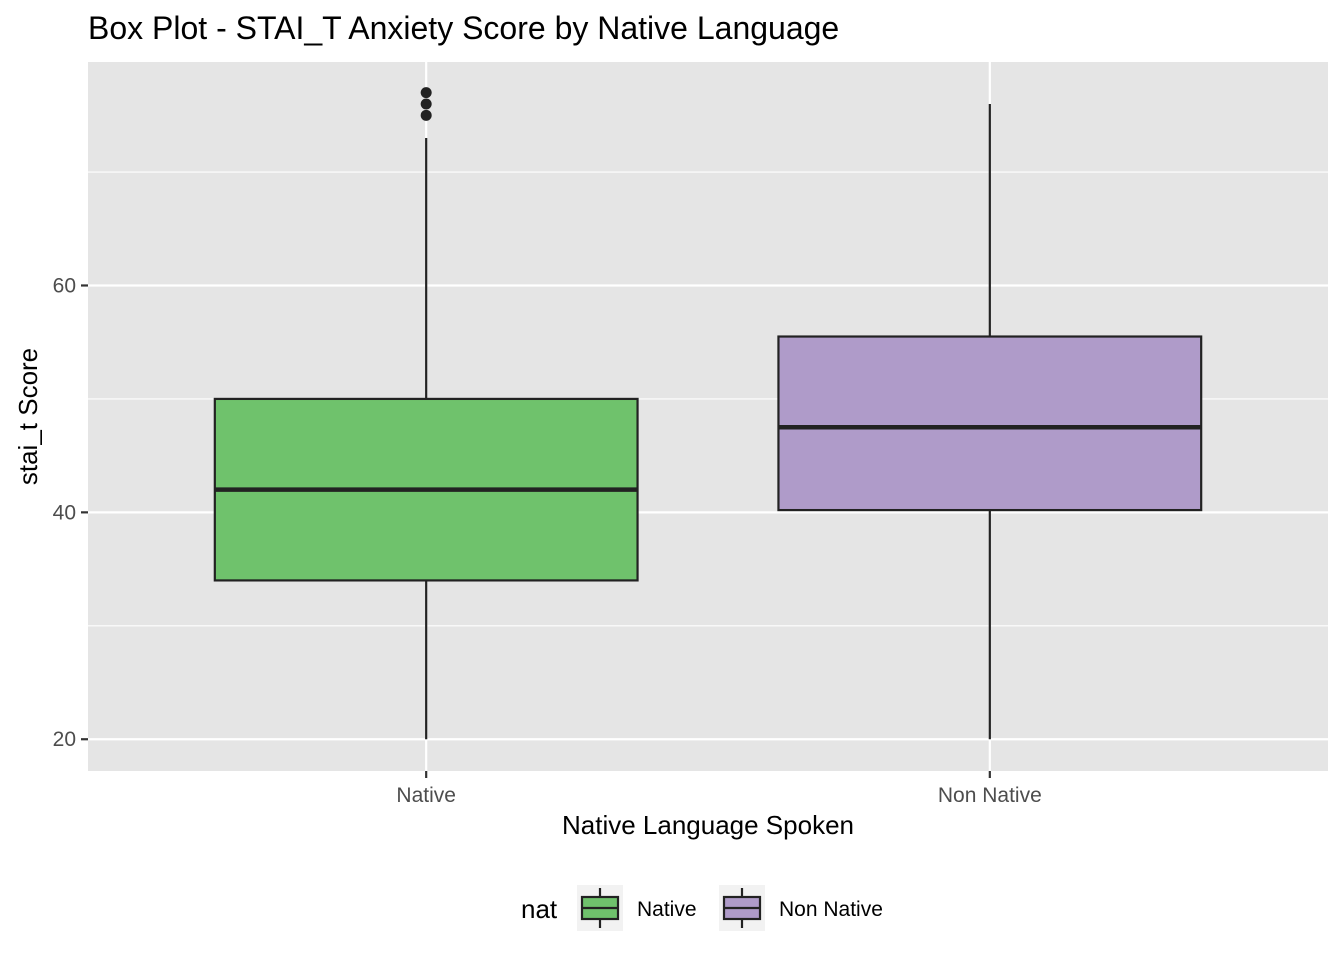 This screenshot has width=1344, height=960. Describe the element at coordinates (990, 795) in the screenshot. I see `x-tick-label: Non Native` at that location.